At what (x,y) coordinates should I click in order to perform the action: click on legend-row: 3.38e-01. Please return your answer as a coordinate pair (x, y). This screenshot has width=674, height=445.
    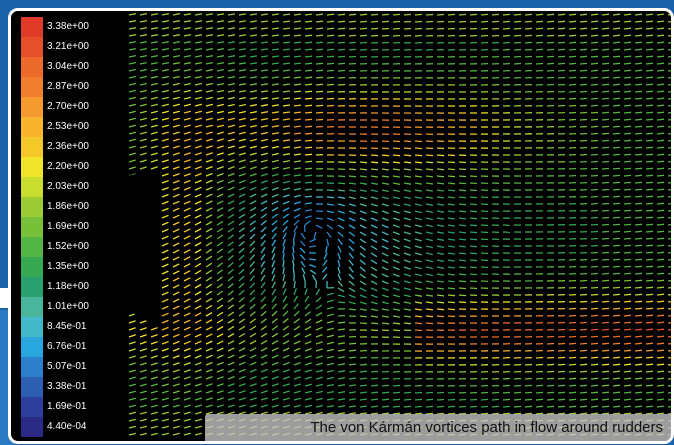
    Looking at the image, I should click on (72, 387).